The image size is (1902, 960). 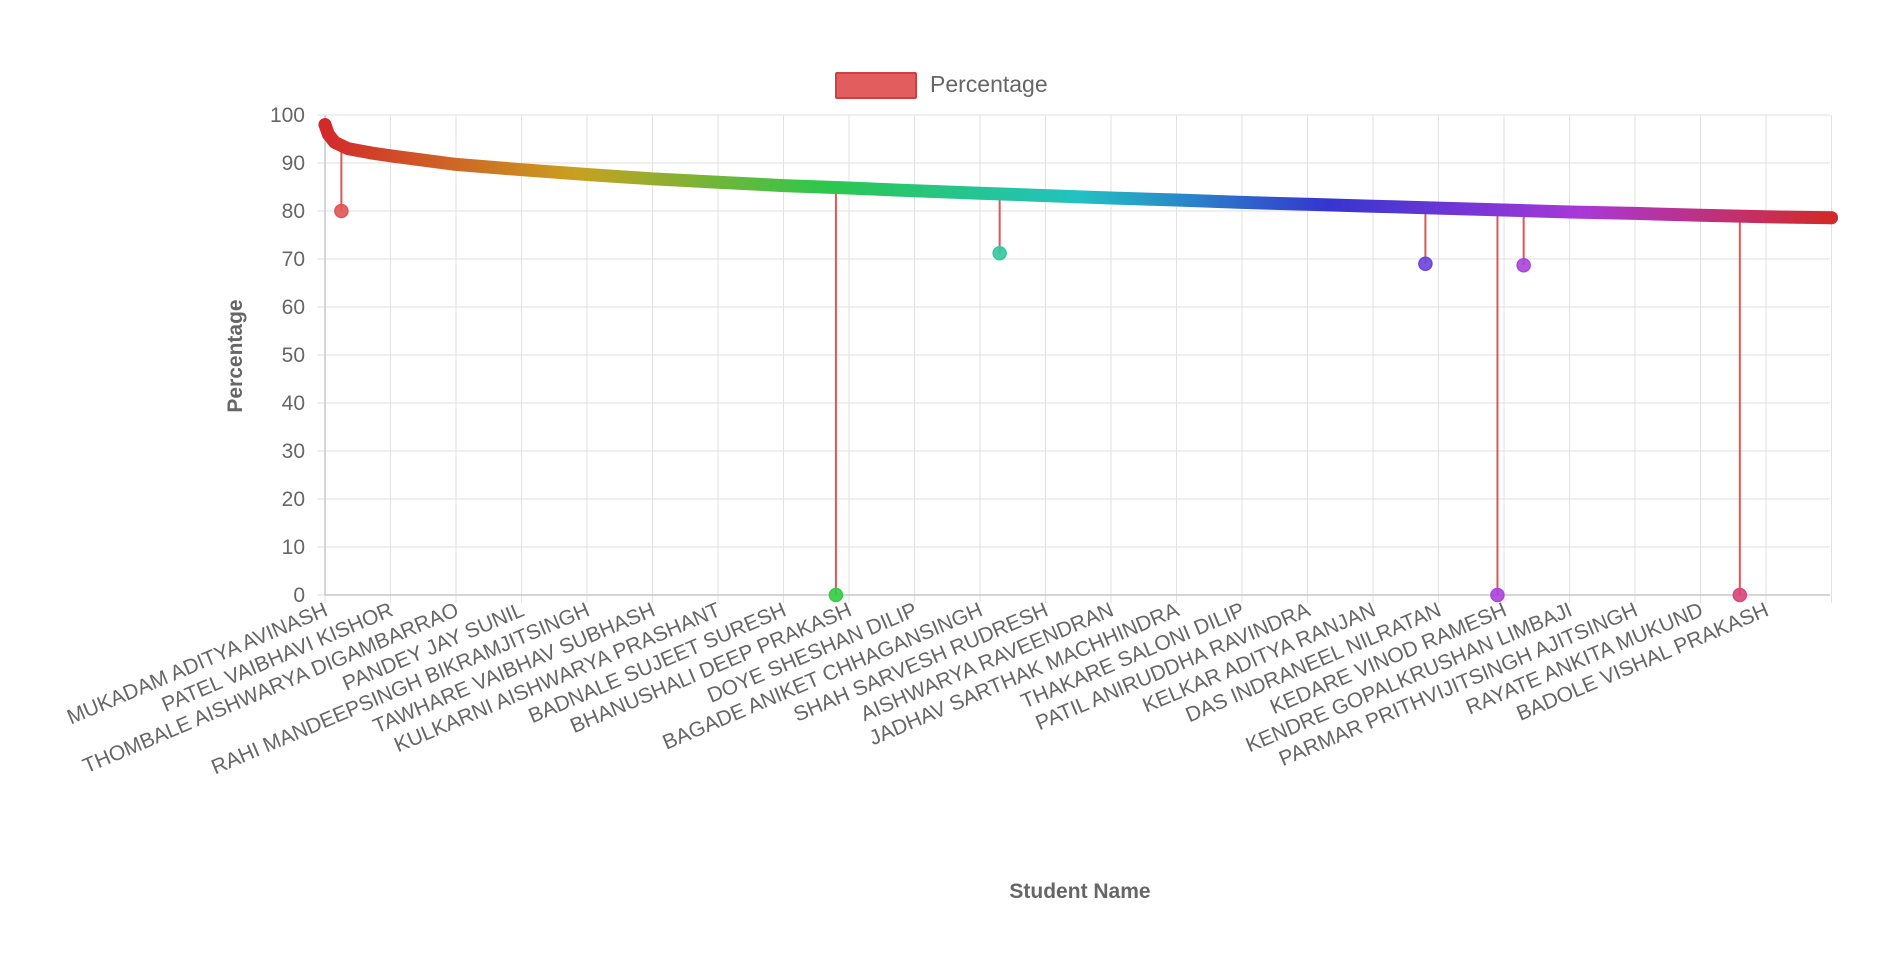 What do you see at coordinates (235, 355) in the screenshot?
I see `y-axis-title: Percentage` at bounding box center [235, 355].